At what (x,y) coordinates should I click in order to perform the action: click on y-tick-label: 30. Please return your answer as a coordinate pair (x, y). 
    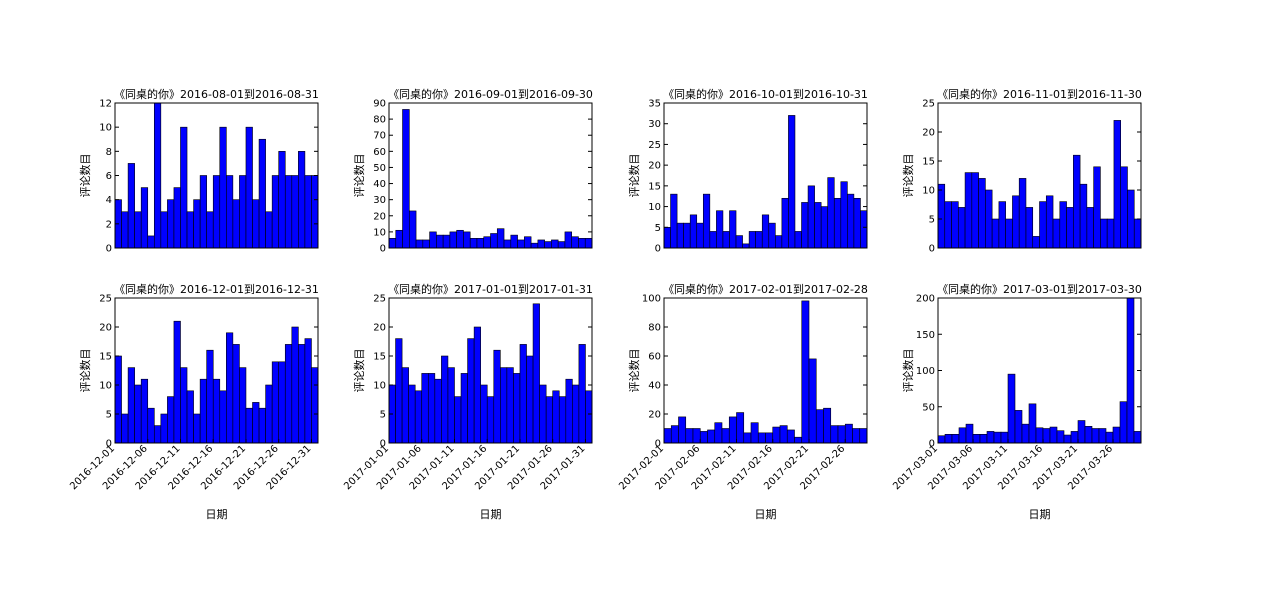
    Looking at the image, I should click on (654, 124).